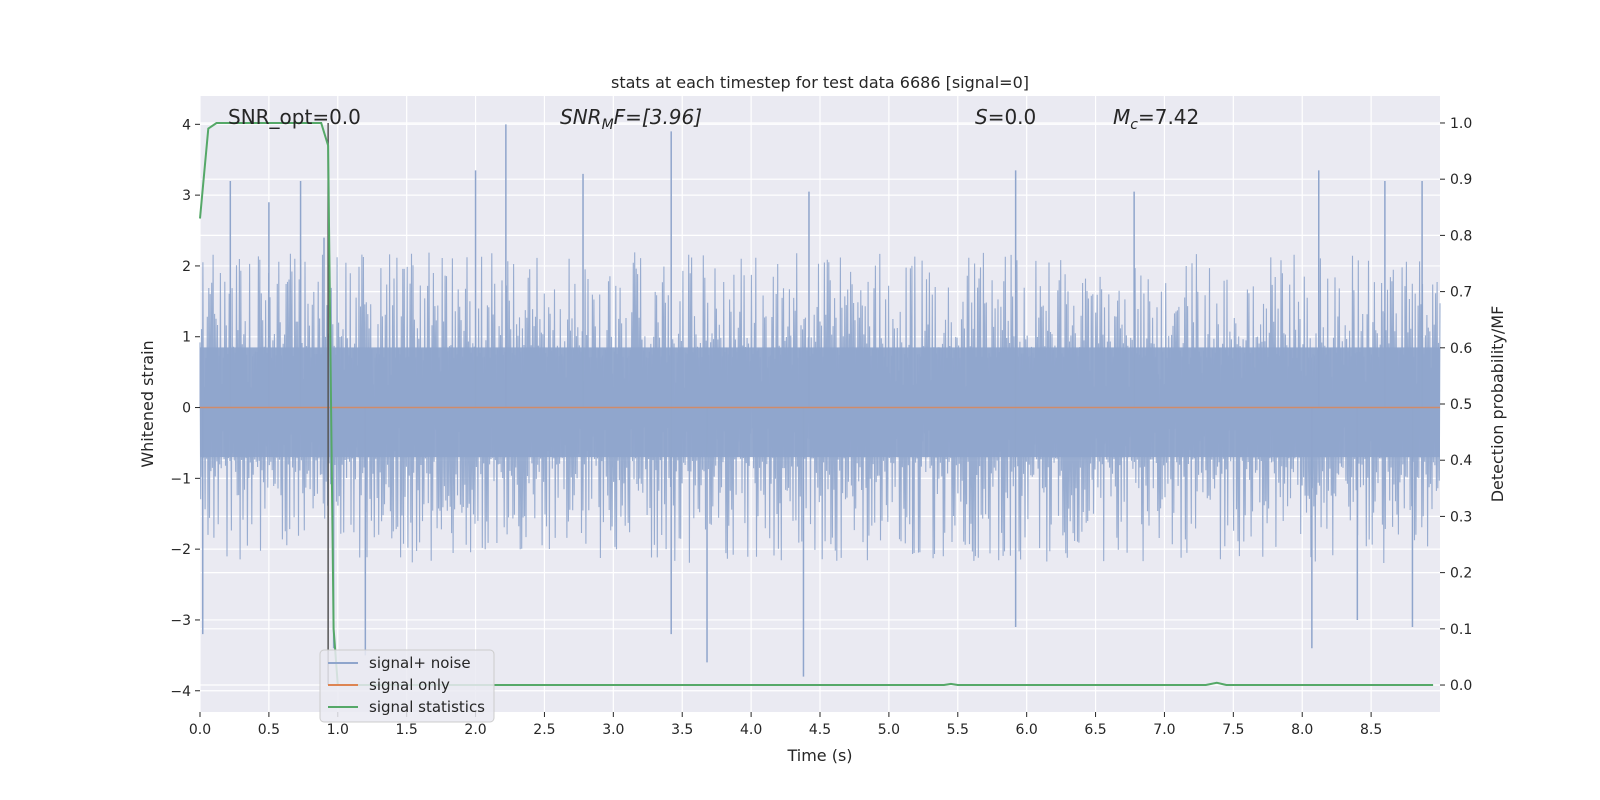 This screenshot has height=800, width=1600. Describe the element at coordinates (581, 117) in the screenshot. I see `snr-mf-base: SNR` at that location.